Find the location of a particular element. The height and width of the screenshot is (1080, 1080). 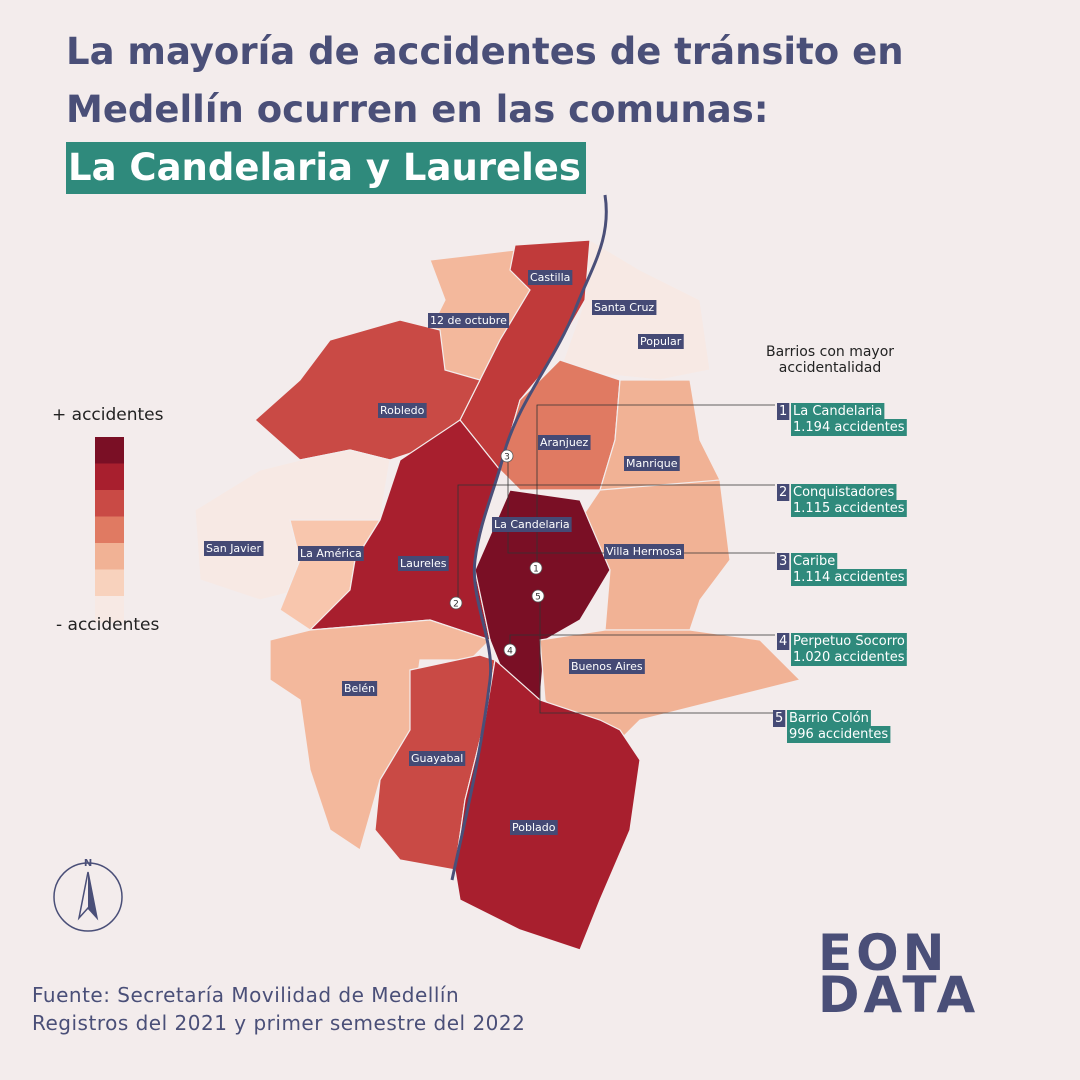

highlight-box is located at coordinates (326, 168).